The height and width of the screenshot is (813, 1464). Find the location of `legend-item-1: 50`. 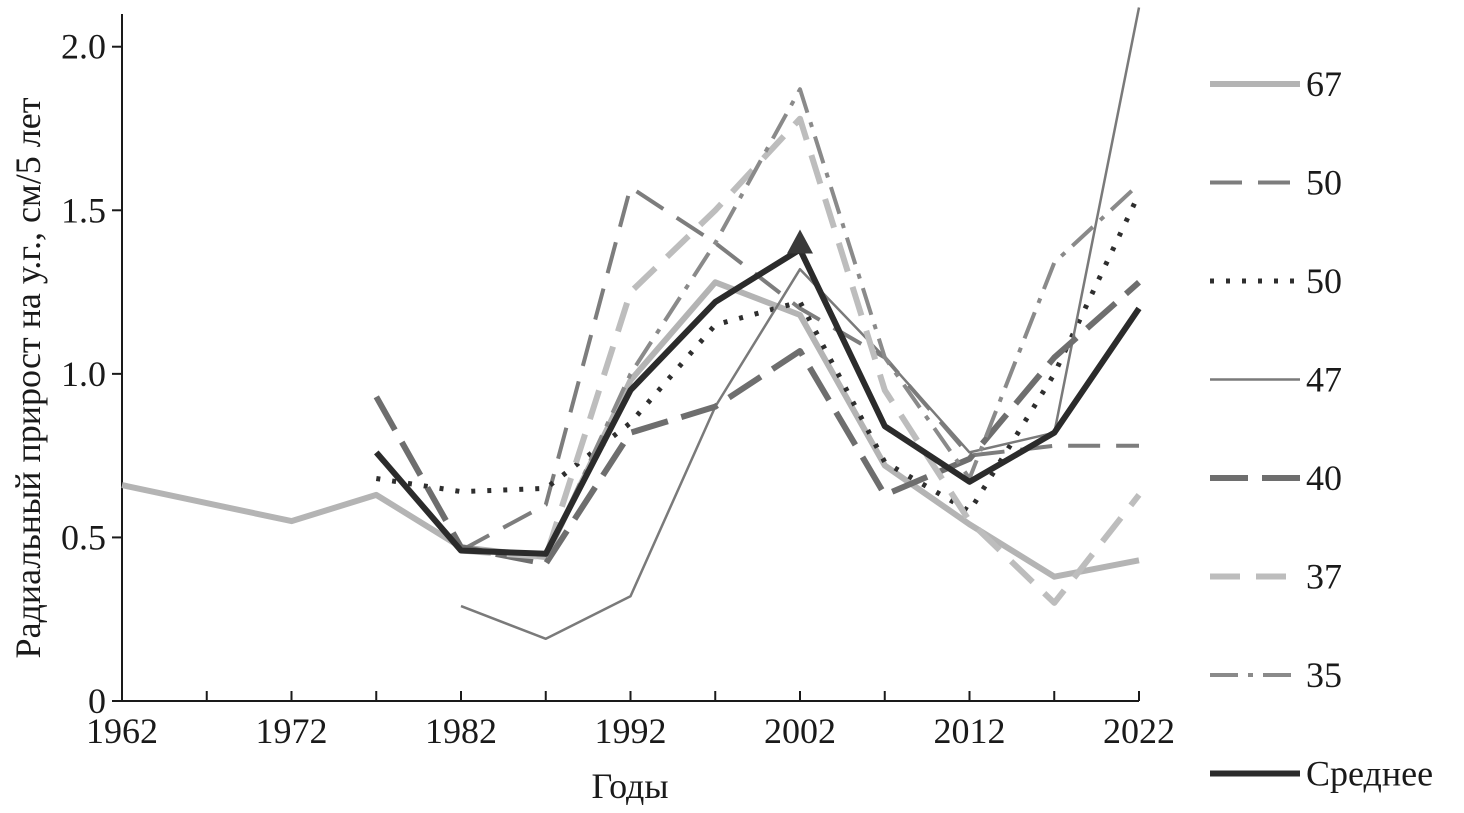

legend-item-1: 50 is located at coordinates (1276, 183).